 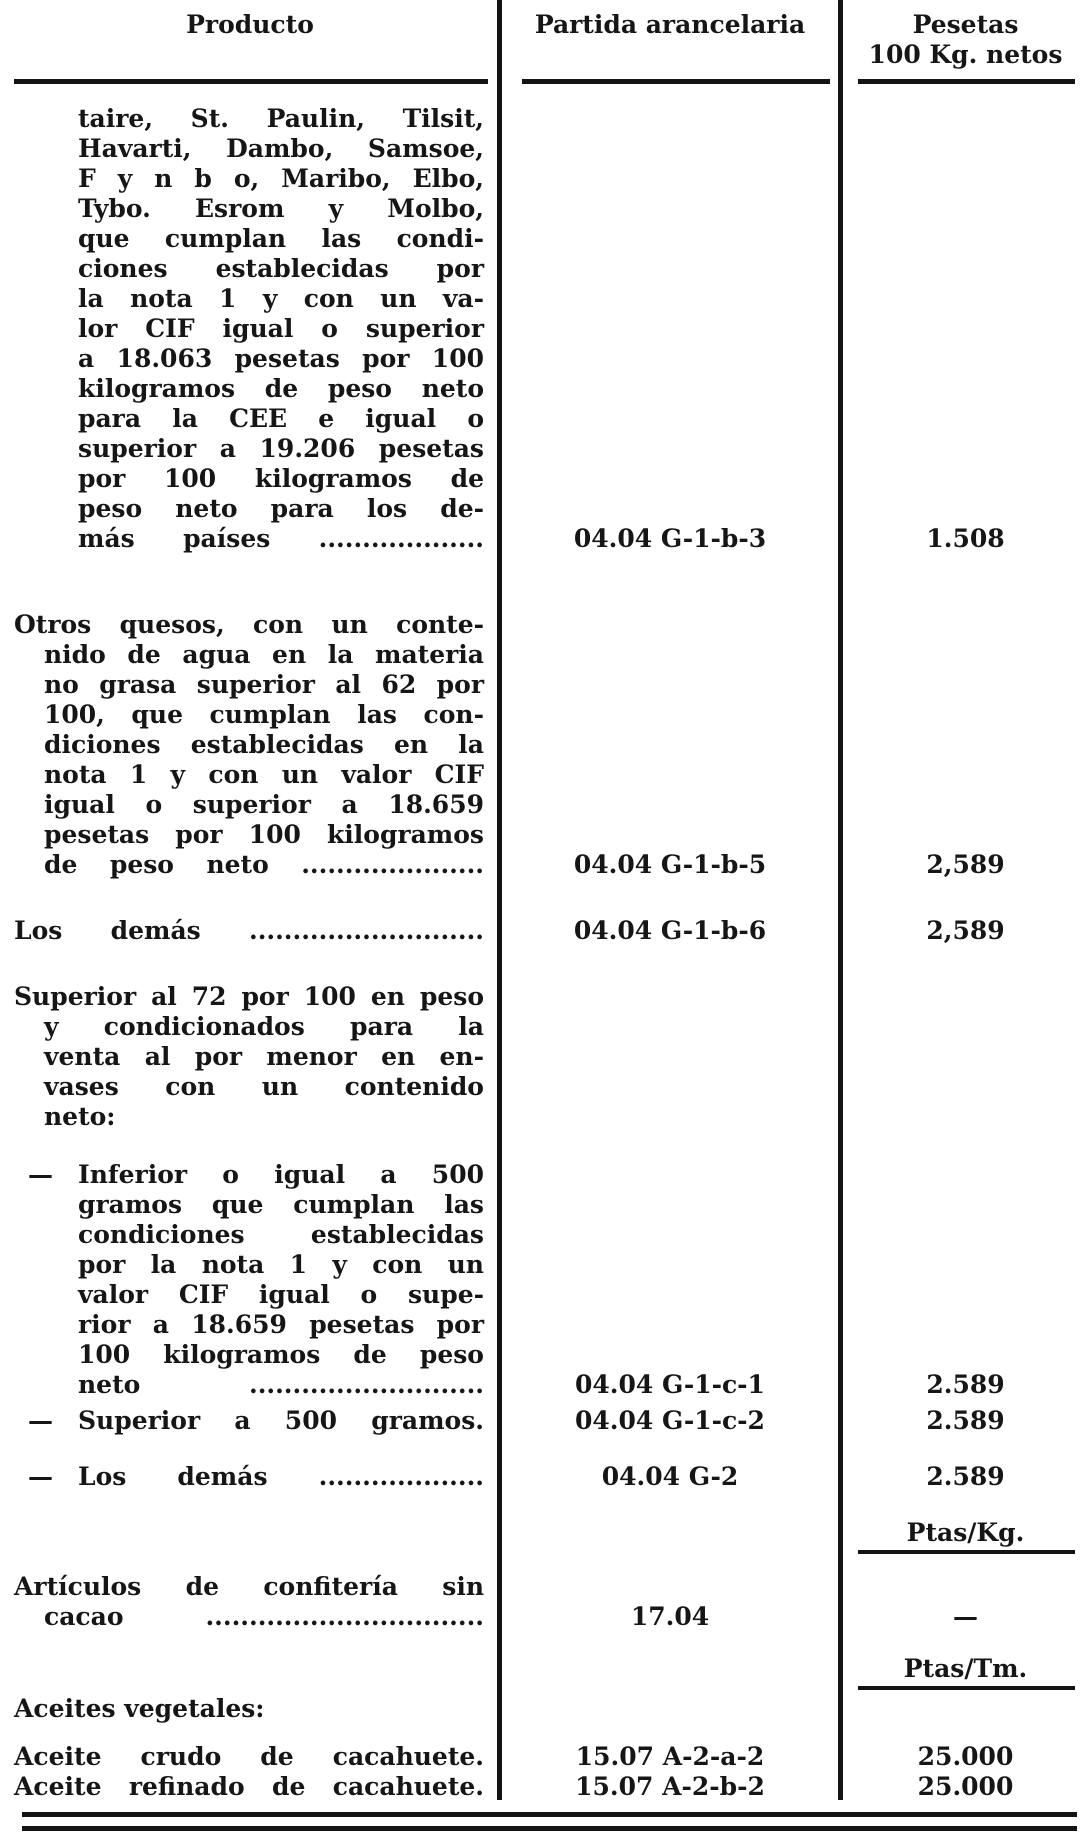 I want to click on pesetas-cell: 2,589, so click(x=965, y=931).